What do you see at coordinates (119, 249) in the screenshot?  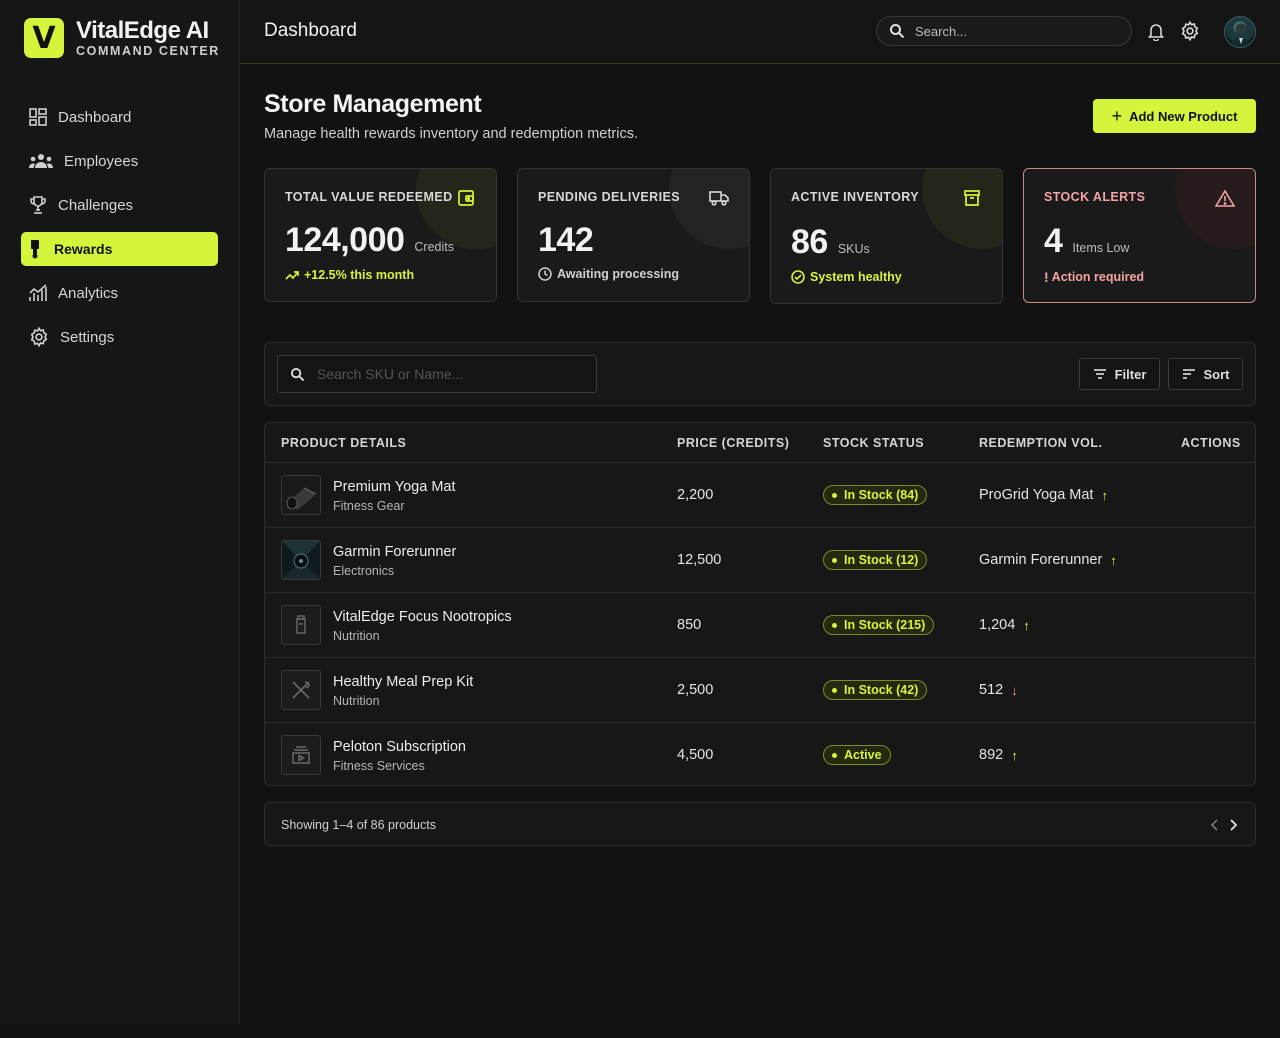 I see `sidebar-item-rewards: Rewards` at bounding box center [119, 249].